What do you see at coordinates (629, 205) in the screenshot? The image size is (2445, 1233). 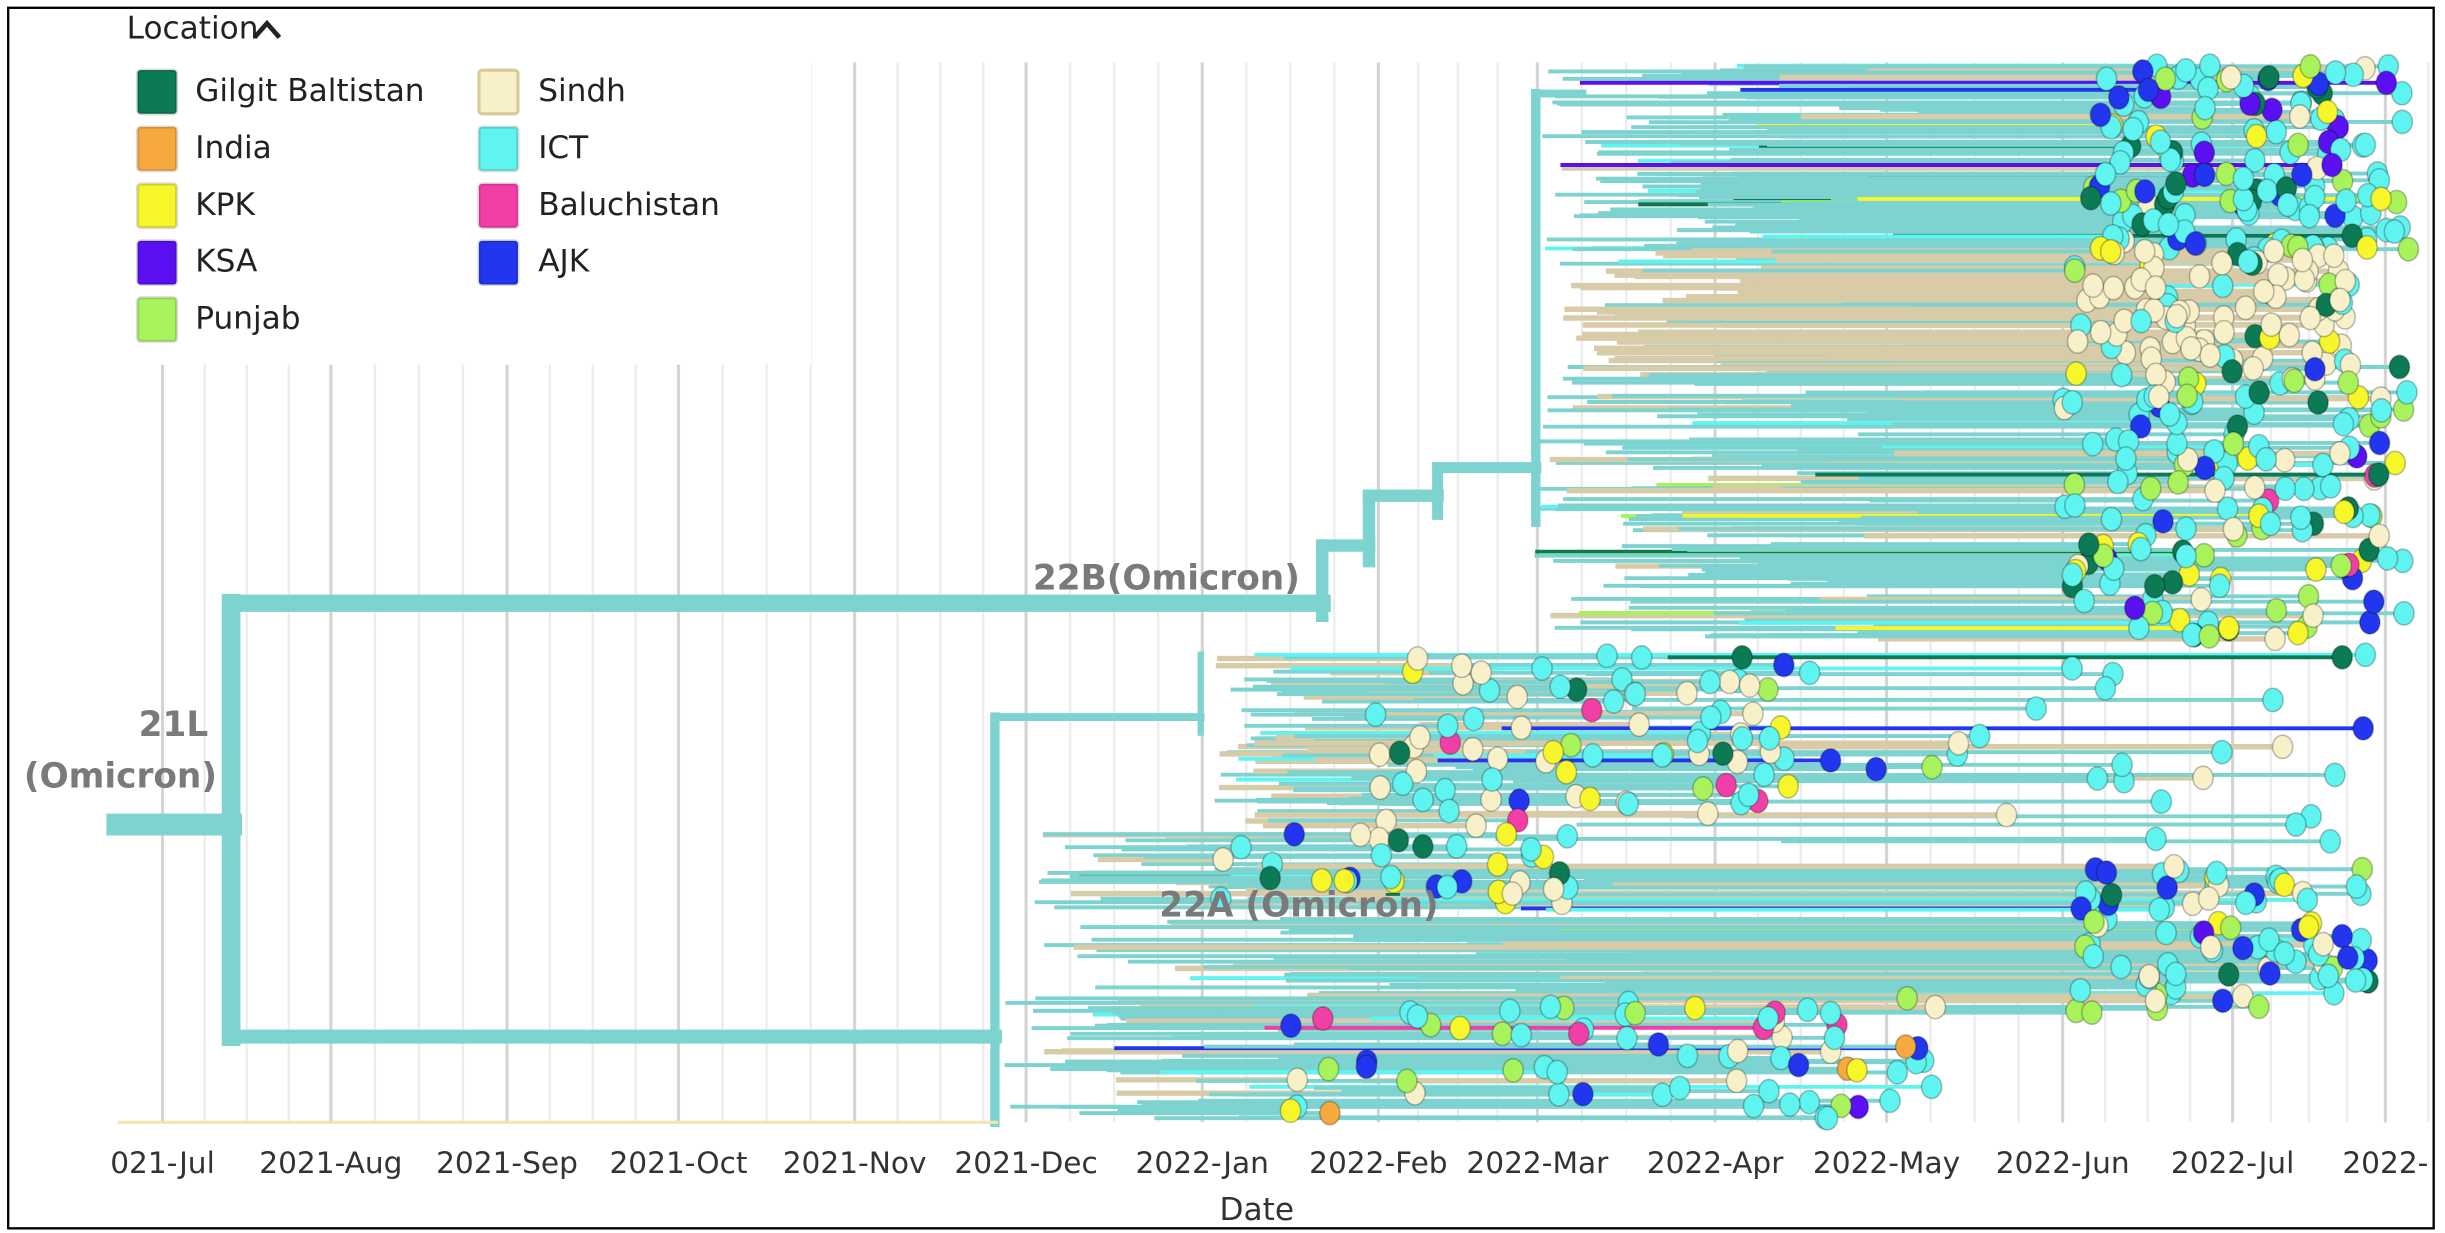 I see `legend-label: Baluchistan` at bounding box center [629, 205].